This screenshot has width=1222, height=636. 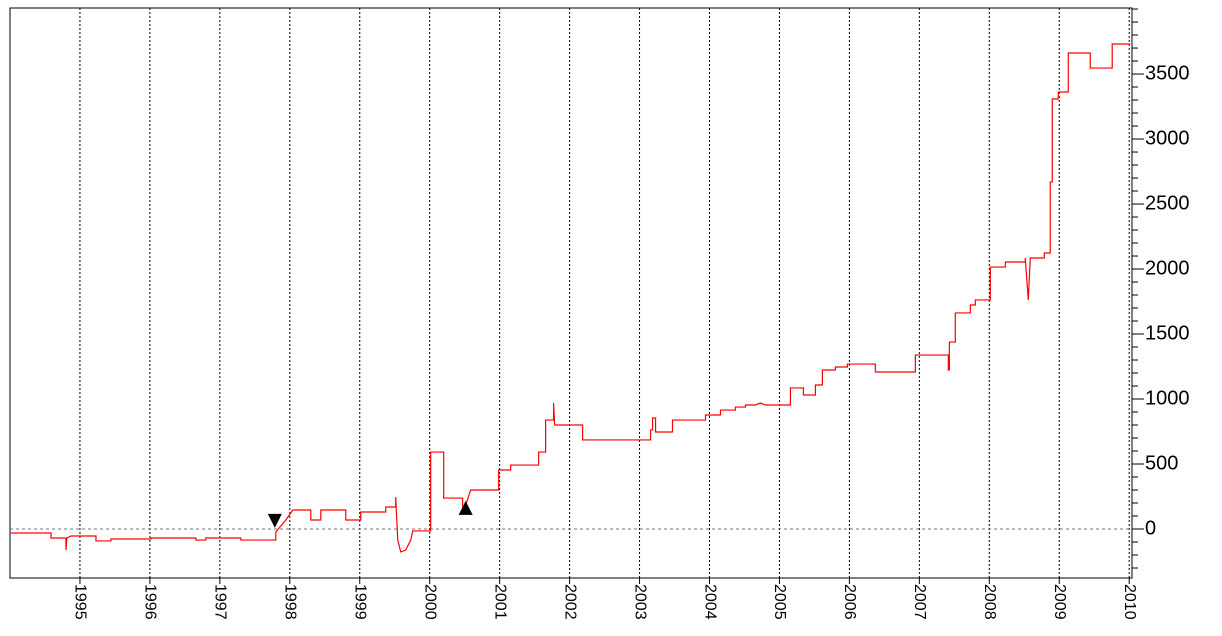 I want to click on y-tick-label: 2500, so click(x=1167, y=203).